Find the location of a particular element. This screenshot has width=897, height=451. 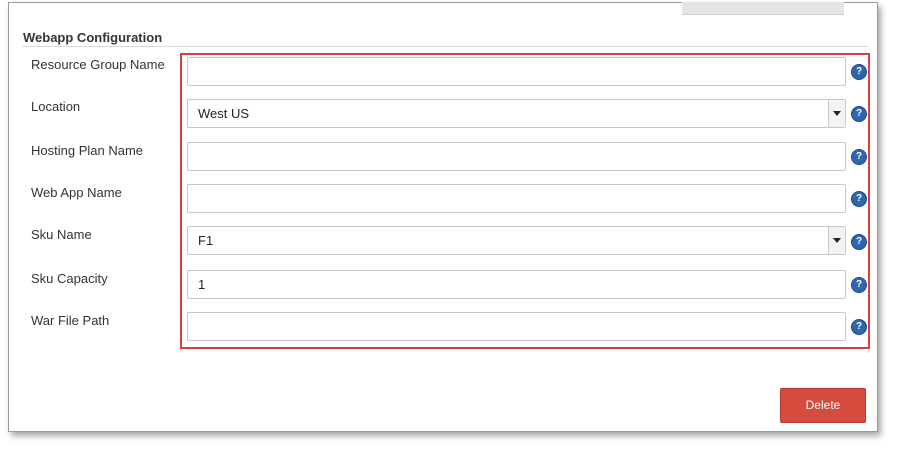

location-label: Location is located at coordinates (56, 106).